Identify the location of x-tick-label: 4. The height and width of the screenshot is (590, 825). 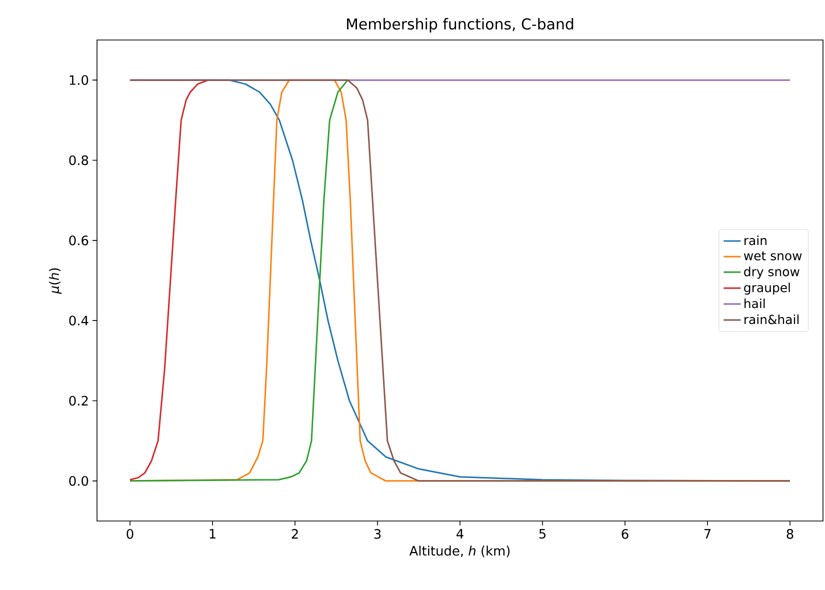
(460, 533).